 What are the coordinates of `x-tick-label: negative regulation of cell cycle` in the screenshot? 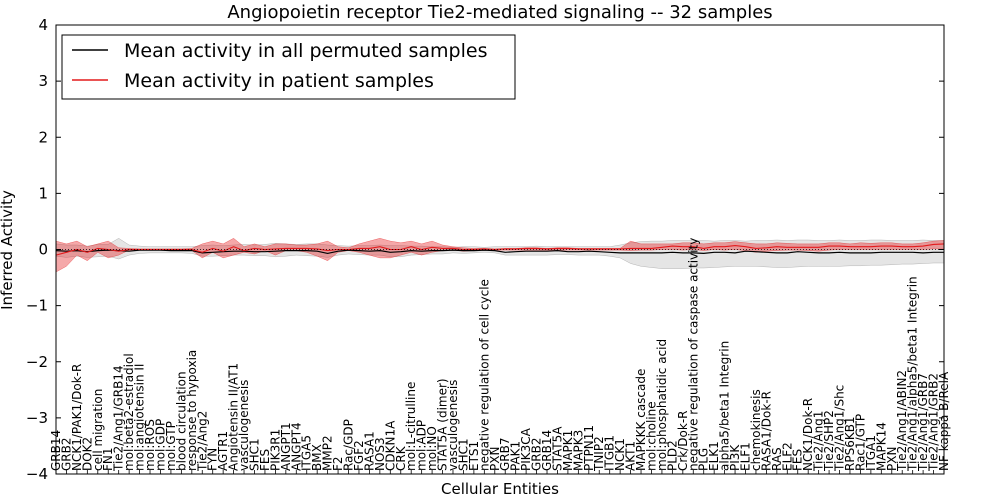 It's located at (484, 375).